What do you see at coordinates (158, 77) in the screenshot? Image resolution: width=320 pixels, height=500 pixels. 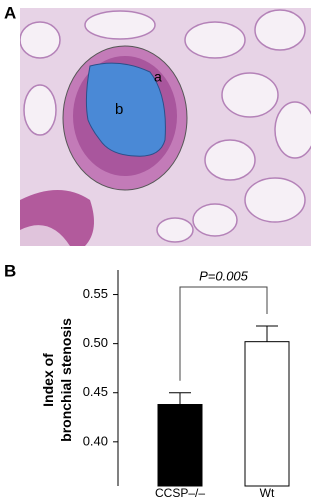 I see `region-label: a` at bounding box center [158, 77].